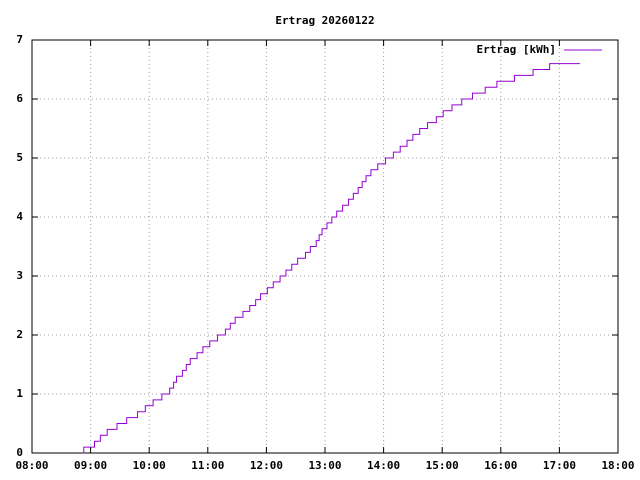  What do you see at coordinates (19, 98) in the screenshot?
I see `y-tick-label: 6` at bounding box center [19, 98].